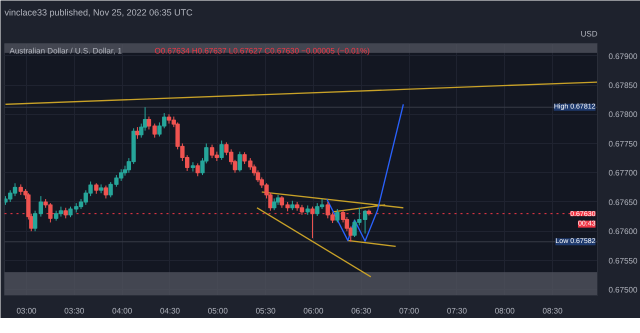 This screenshot has width=640, height=333. Describe the element at coordinates (623, 85) in the screenshot. I see `y-tick-label: 0.67850` at that location.